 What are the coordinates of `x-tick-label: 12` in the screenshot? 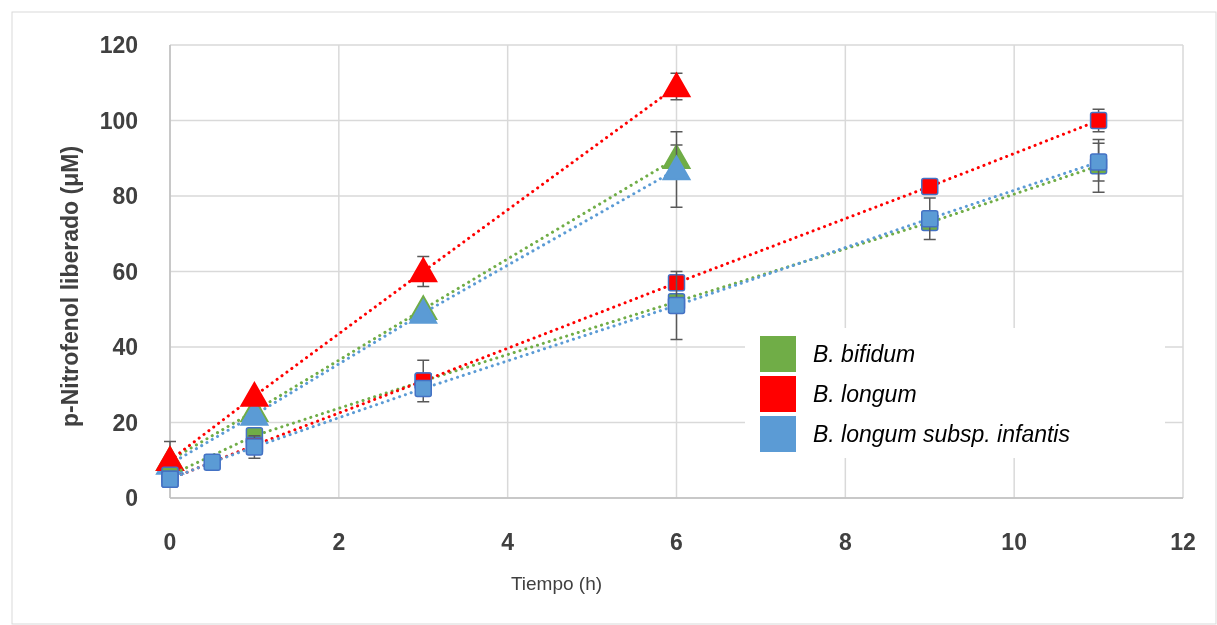 It's located at (1183, 542).